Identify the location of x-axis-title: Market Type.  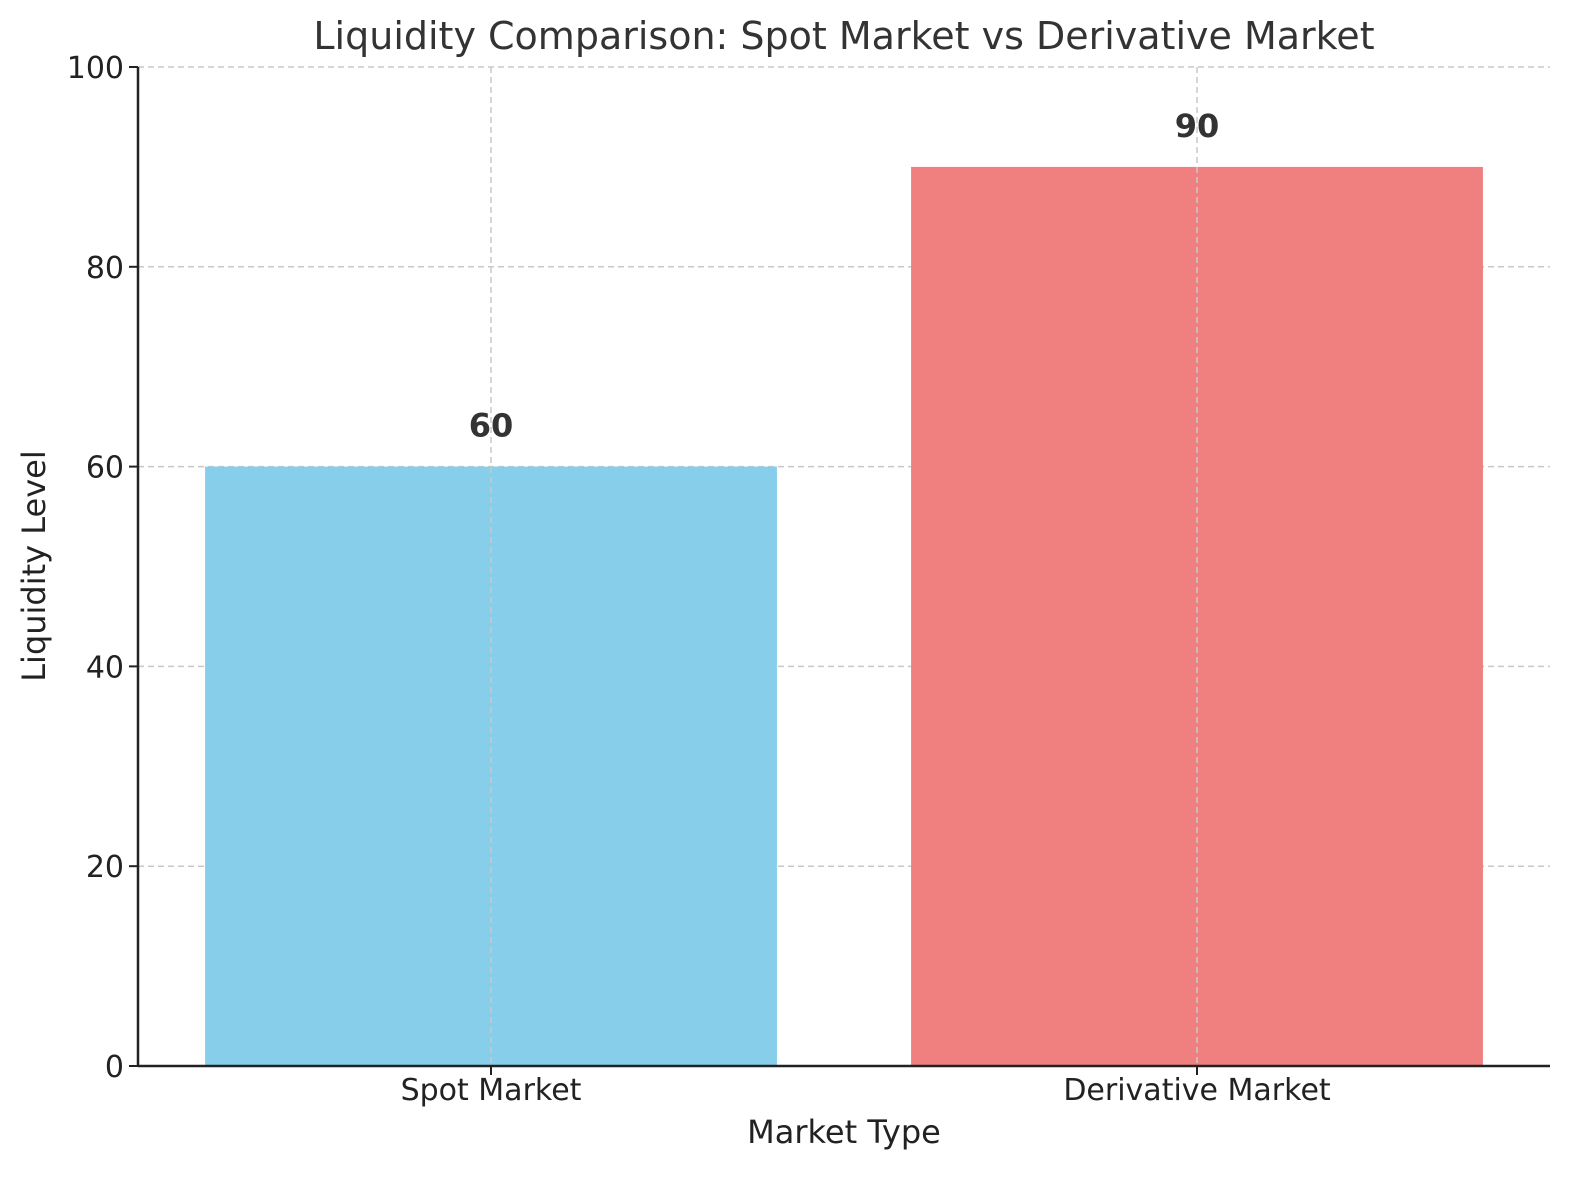
(844, 1132).